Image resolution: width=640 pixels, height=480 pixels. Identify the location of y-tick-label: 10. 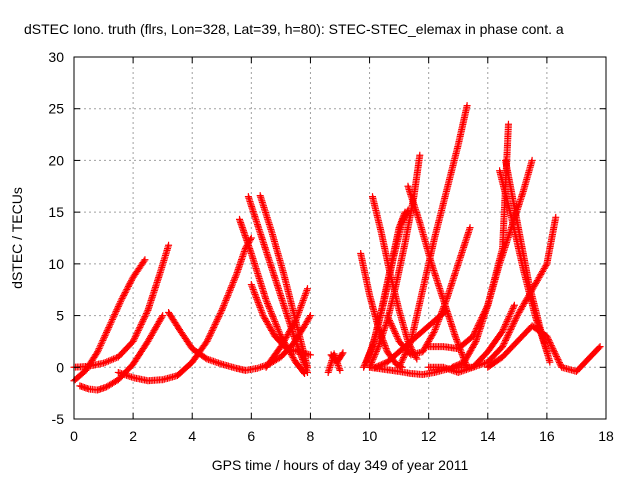
(56, 264).